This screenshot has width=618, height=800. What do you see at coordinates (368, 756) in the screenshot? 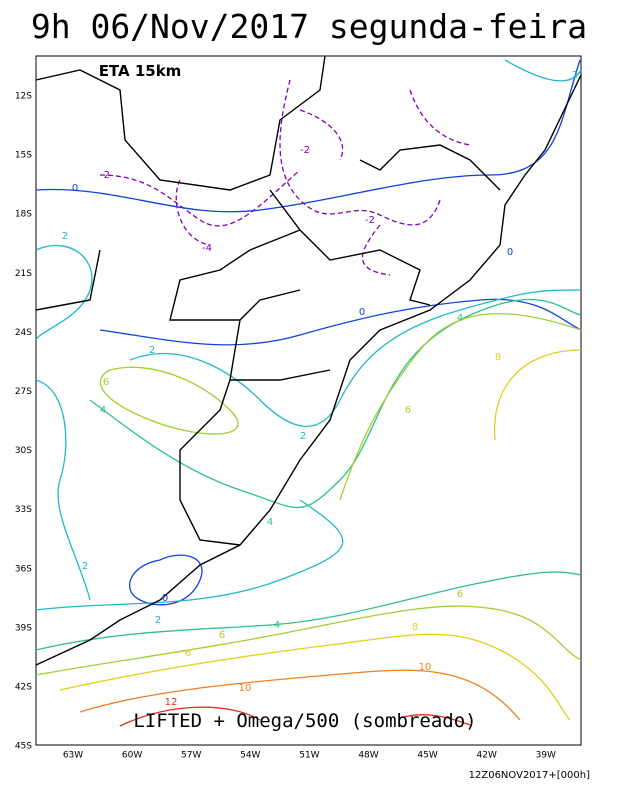
I see `lon-label: 48W` at bounding box center [368, 756].